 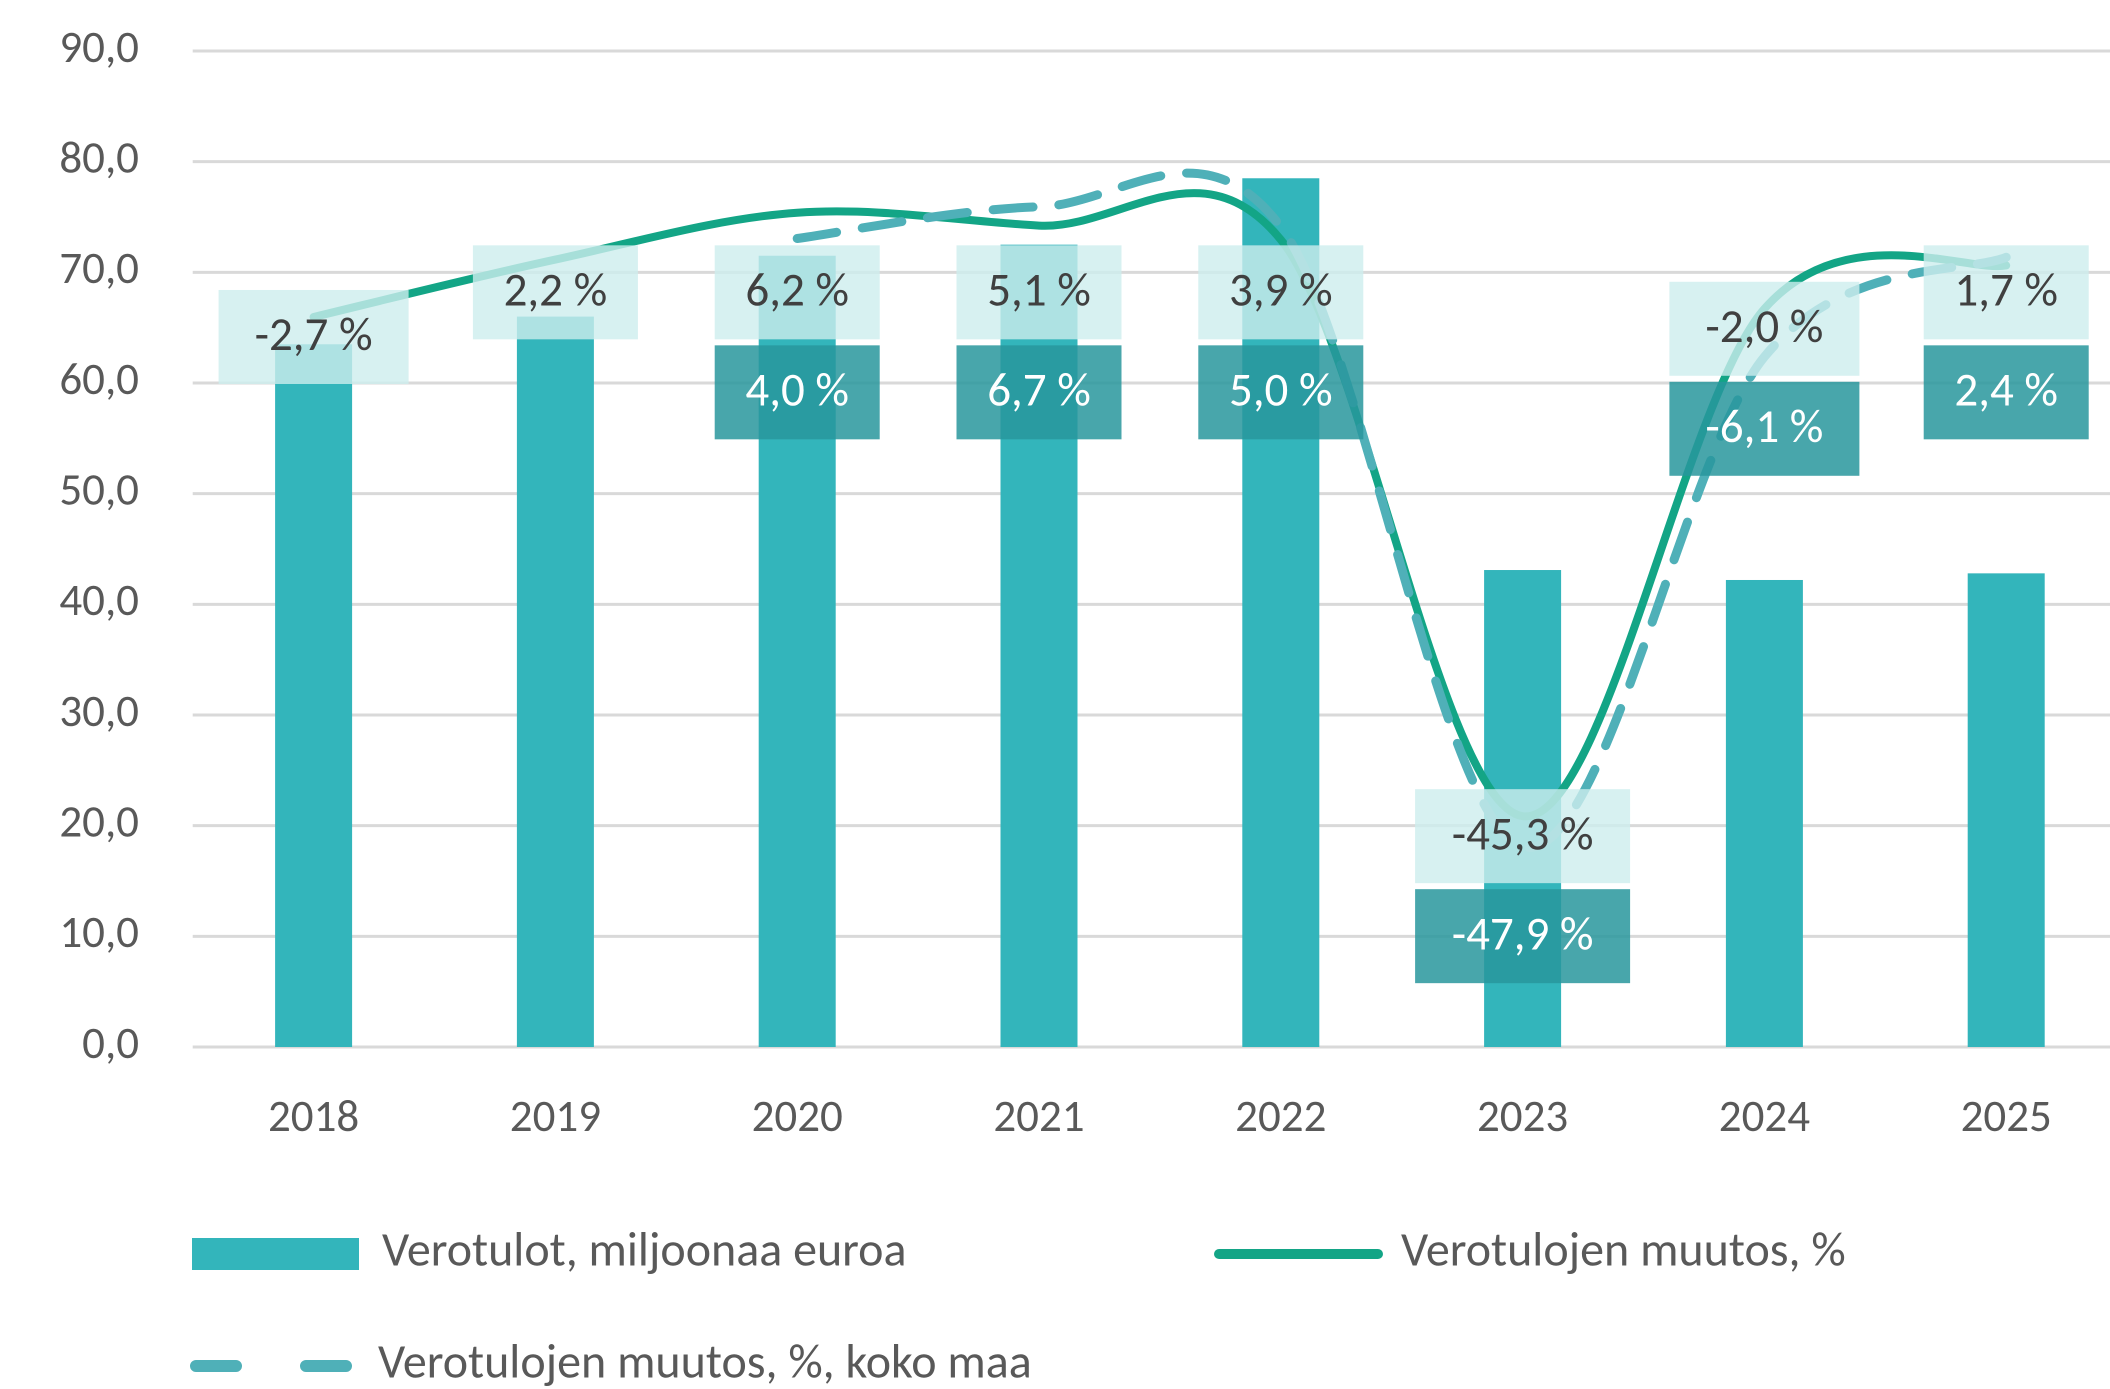 I want to click on x-tick-label: 2022, so click(x=1280, y=1116).